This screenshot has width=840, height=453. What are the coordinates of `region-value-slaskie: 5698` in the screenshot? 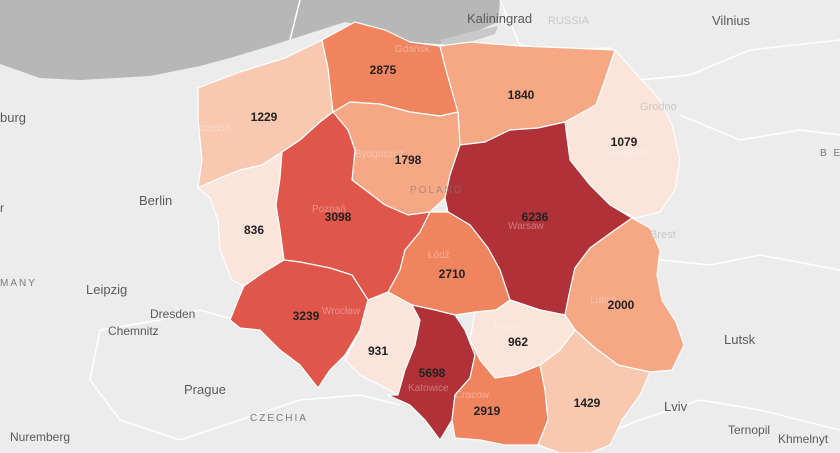 It's located at (432, 373).